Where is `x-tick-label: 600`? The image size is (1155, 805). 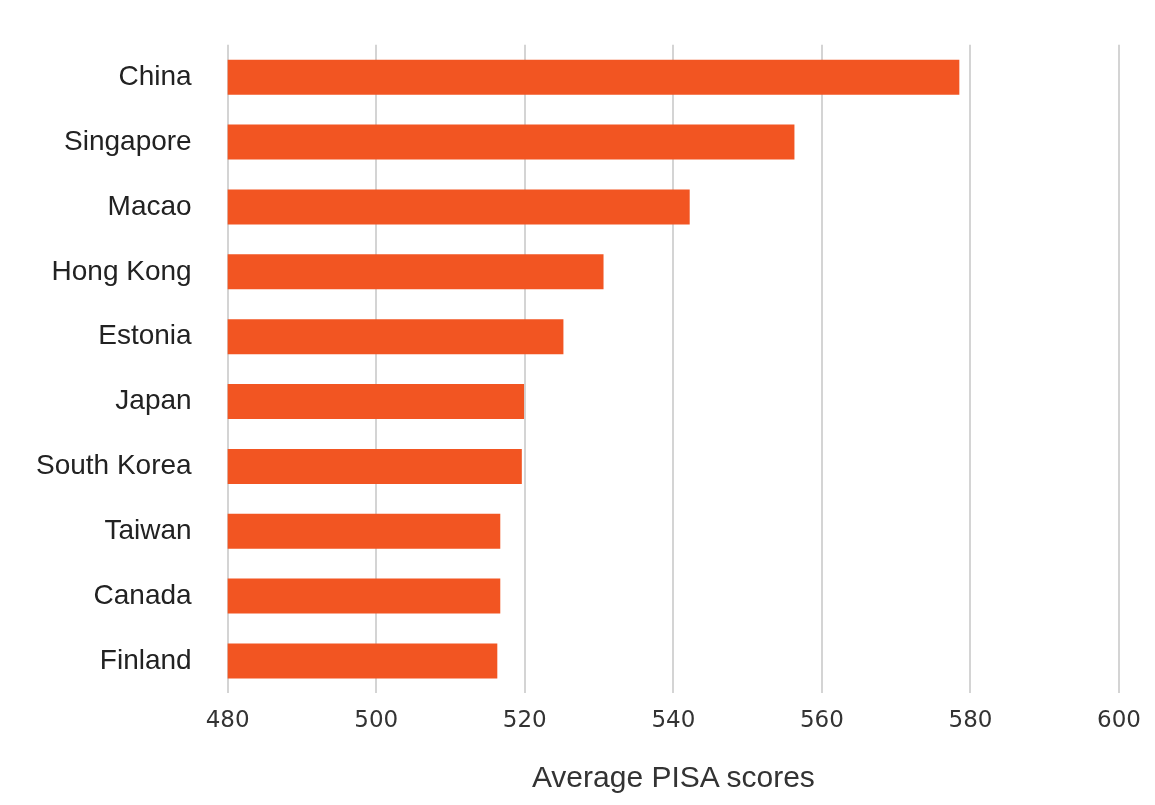 x-tick-label: 600 is located at coordinates (1119, 719).